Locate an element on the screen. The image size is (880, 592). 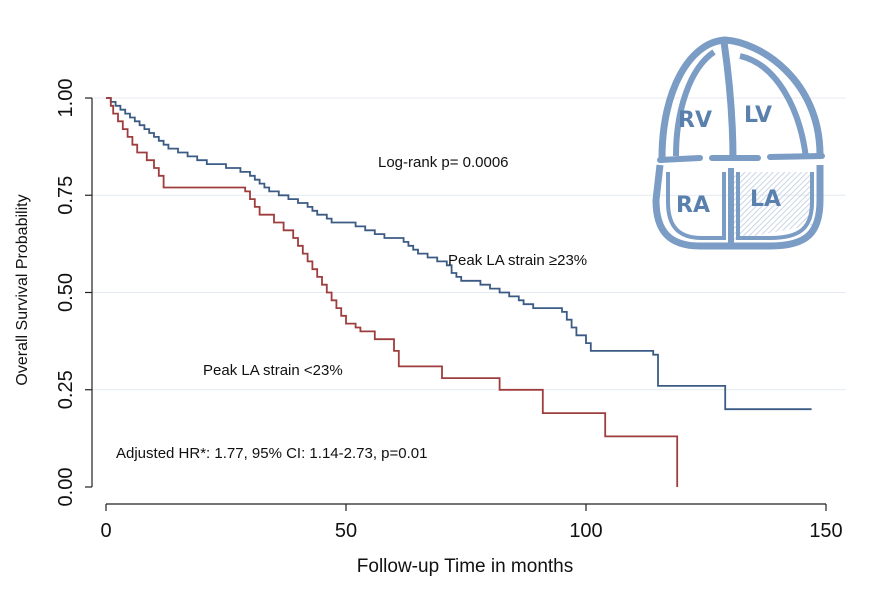
y-tick-label-2: 0.50 is located at coordinates (66, 292).